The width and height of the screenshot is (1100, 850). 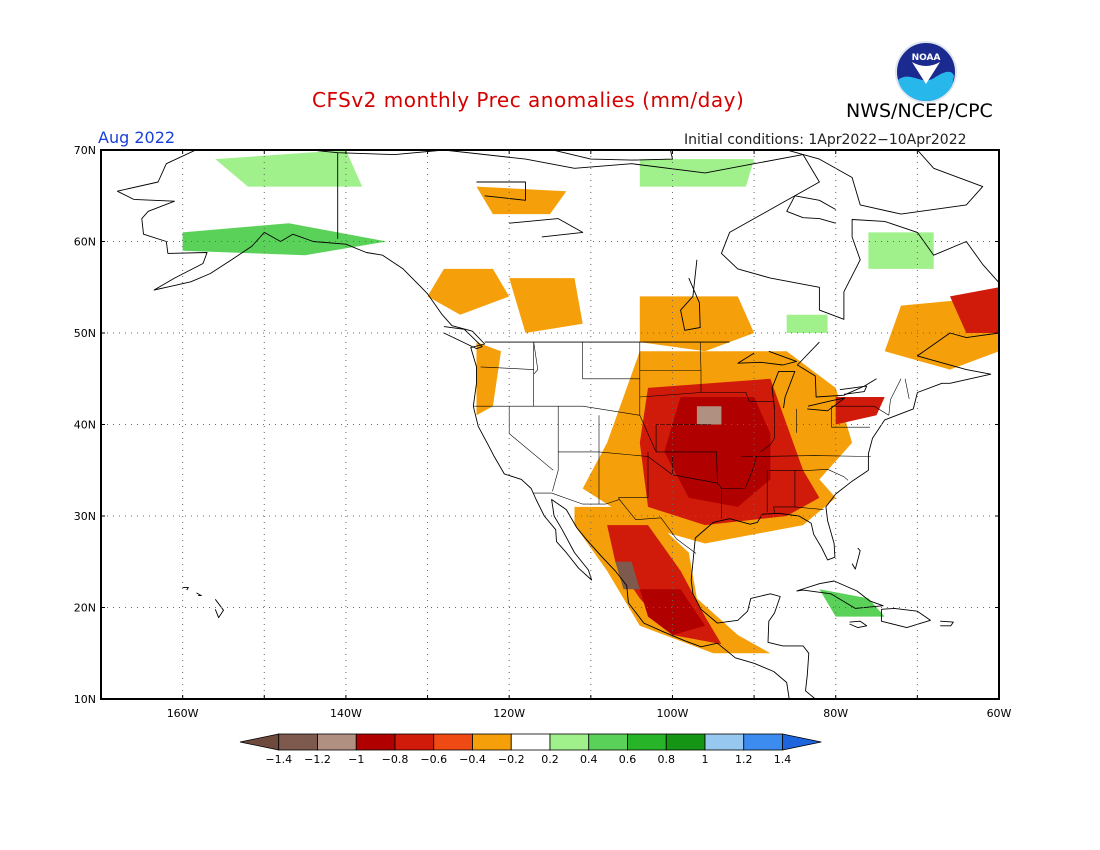 I want to click on anomaly-region-nunavut-green, so click(x=697, y=173).